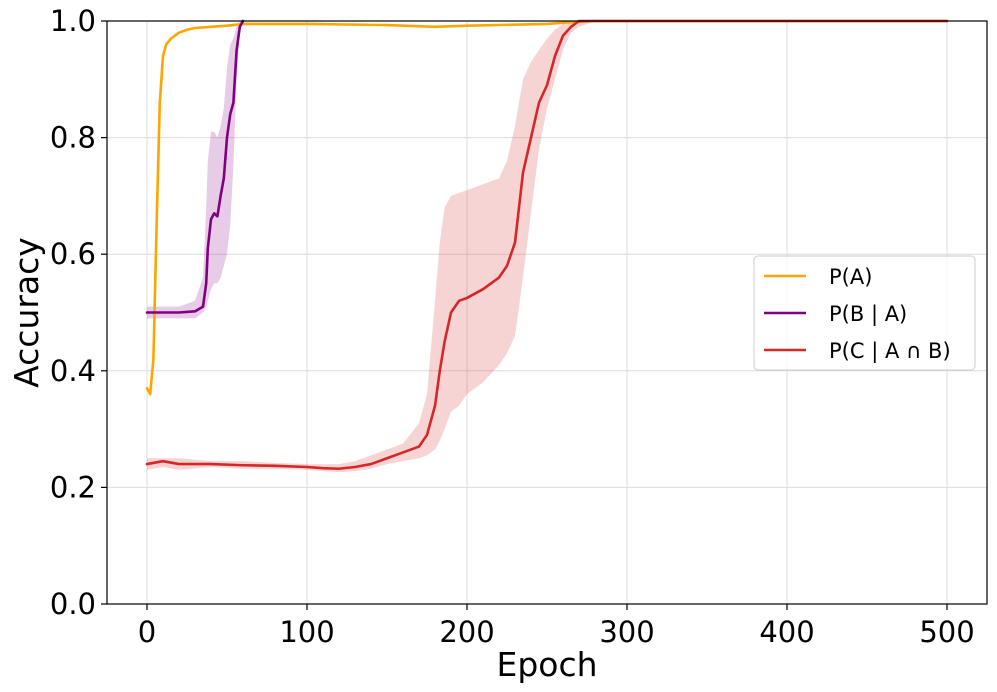 Image resolution: width=997 pixels, height=692 pixels. I want to click on legend: P(A) P(B | A) P(C | A ∩ B), so click(864, 313).